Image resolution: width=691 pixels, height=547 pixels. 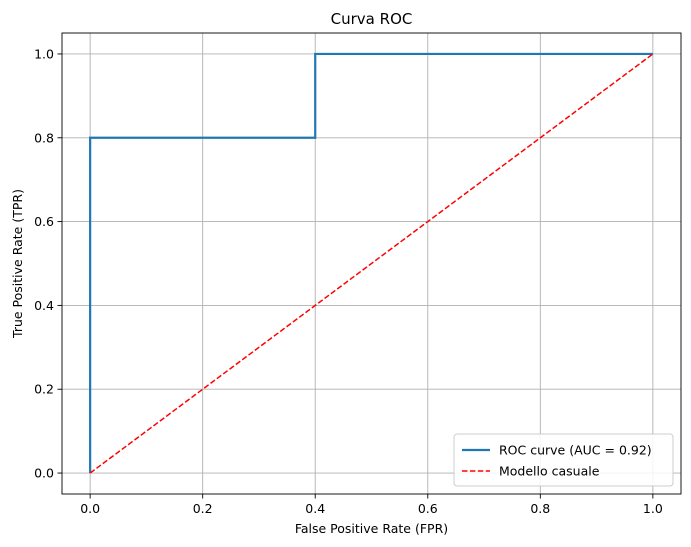 What do you see at coordinates (90, 508) in the screenshot?
I see `x-tick-label: 0.0` at bounding box center [90, 508].